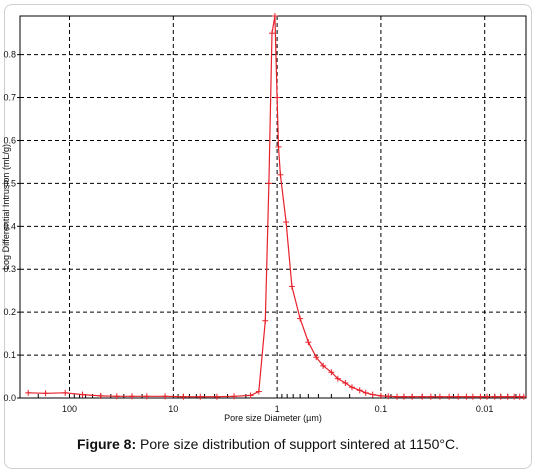  I want to click on caption-label: Figure 8:, so click(107, 444).